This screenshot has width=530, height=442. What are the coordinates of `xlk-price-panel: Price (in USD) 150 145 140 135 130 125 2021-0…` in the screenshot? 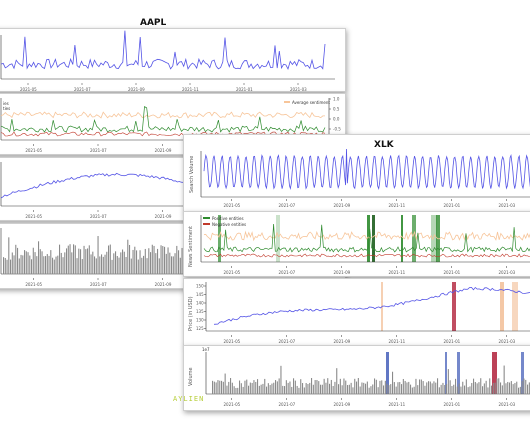 It's located at (356, 312).